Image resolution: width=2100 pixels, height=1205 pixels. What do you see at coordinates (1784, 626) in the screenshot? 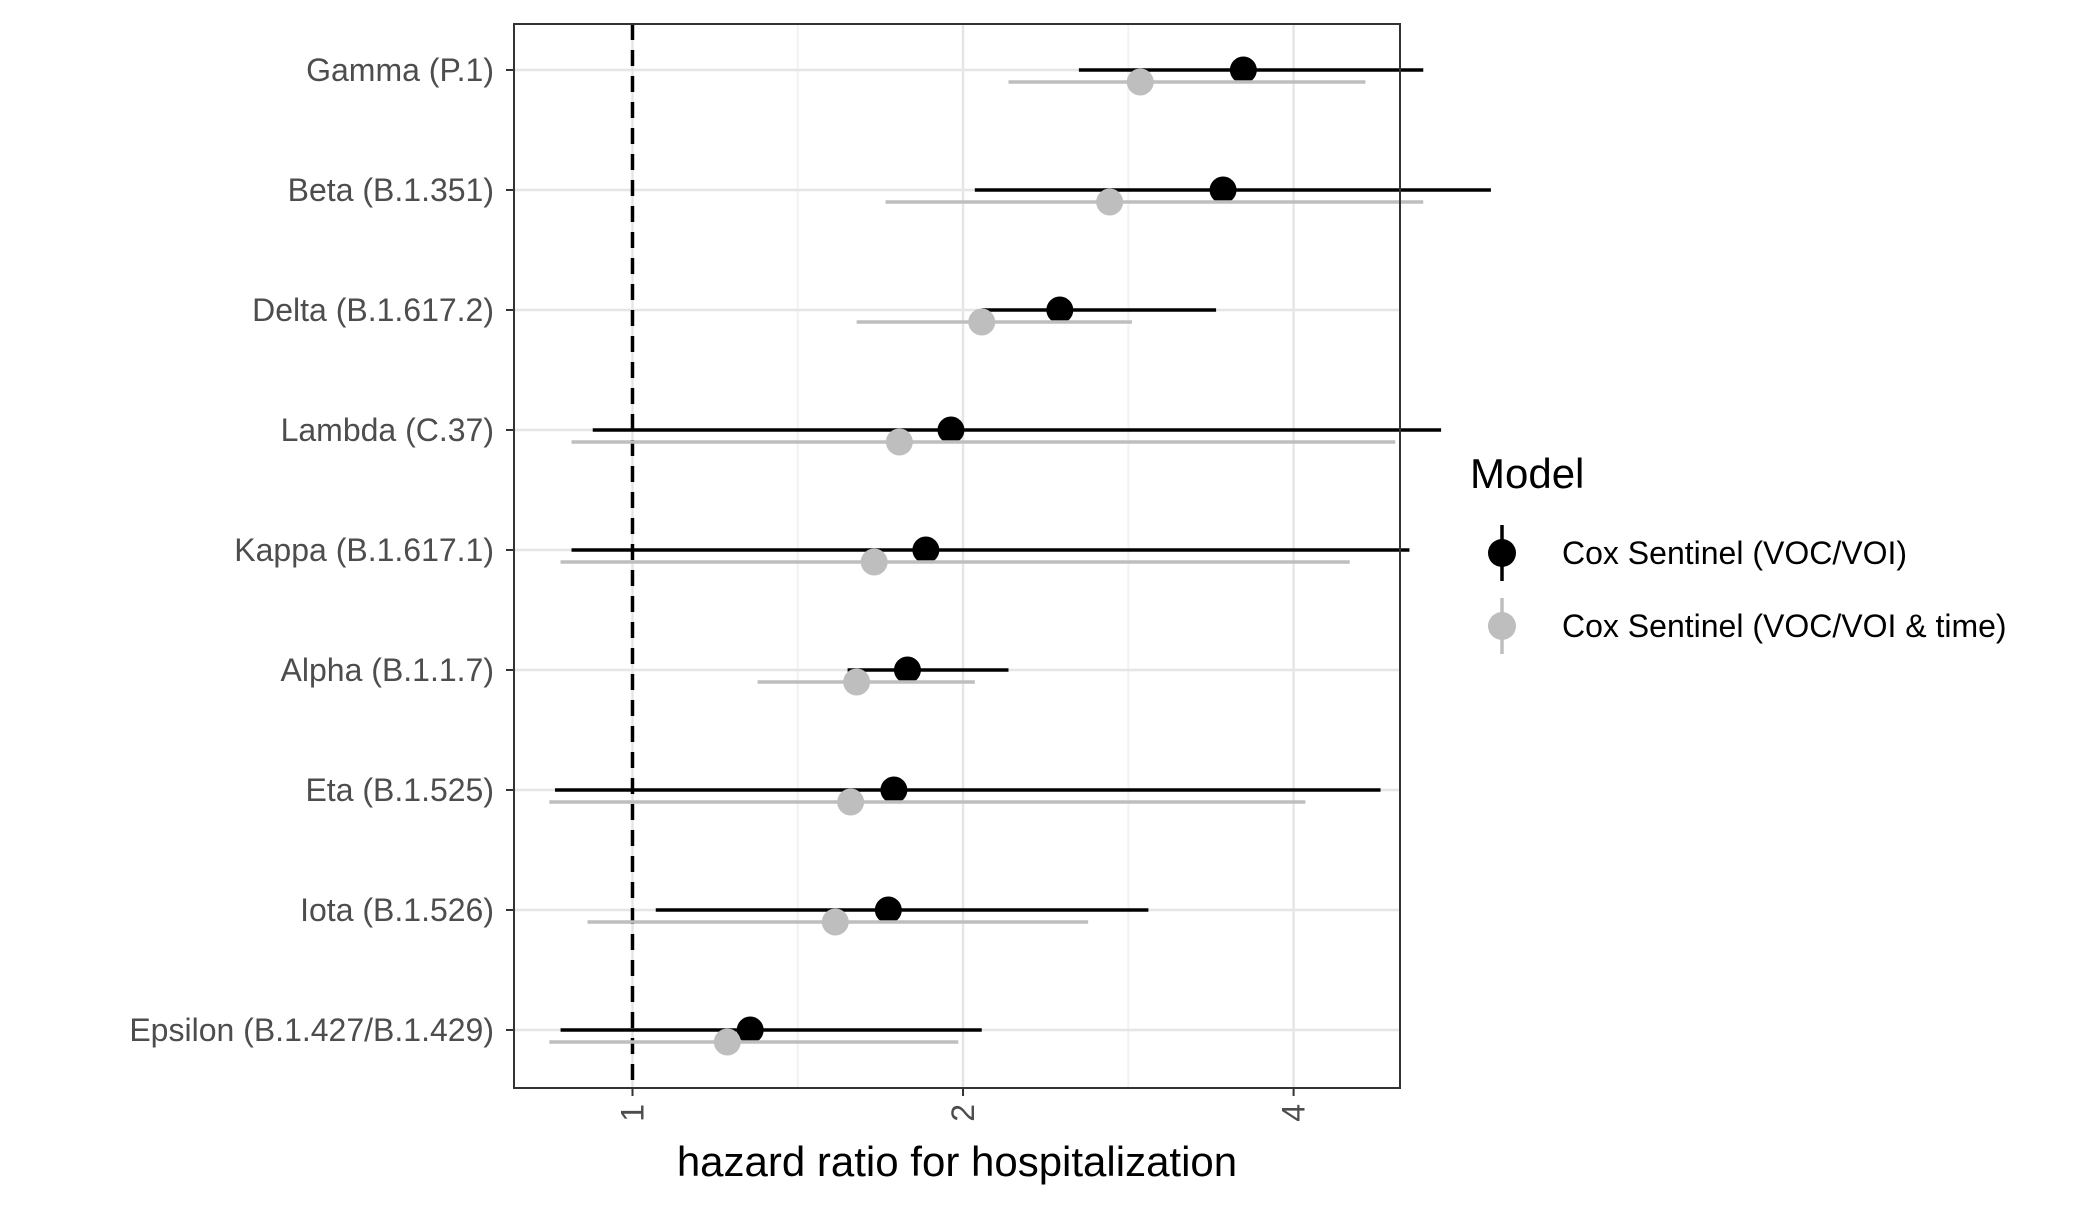
I see `legend-label-1: Cox Sentinel (VOC/VOI & time)` at bounding box center [1784, 626].